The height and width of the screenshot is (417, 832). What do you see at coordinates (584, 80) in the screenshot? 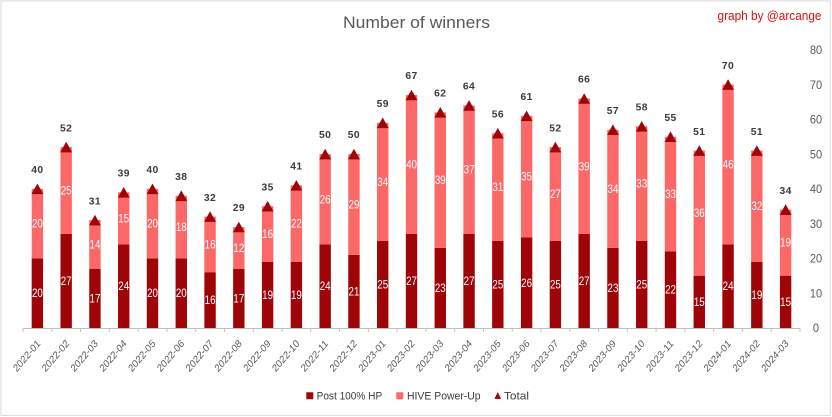
I see `svg-text: 66` at bounding box center [584, 80].